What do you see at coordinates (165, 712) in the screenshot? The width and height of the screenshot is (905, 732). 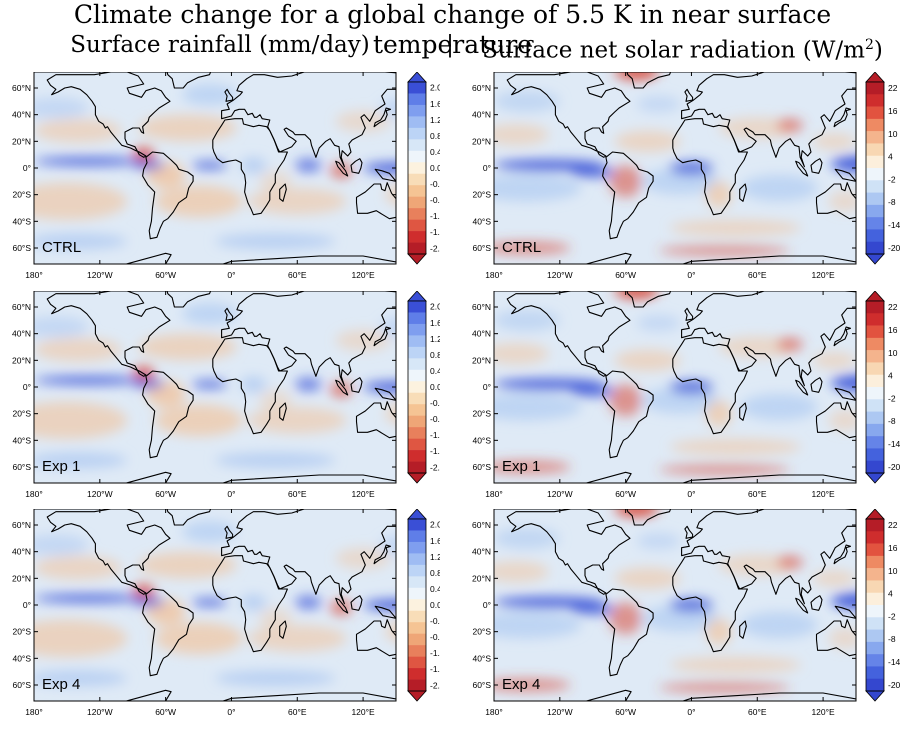 I see `lon-label: 60°W` at bounding box center [165, 712].